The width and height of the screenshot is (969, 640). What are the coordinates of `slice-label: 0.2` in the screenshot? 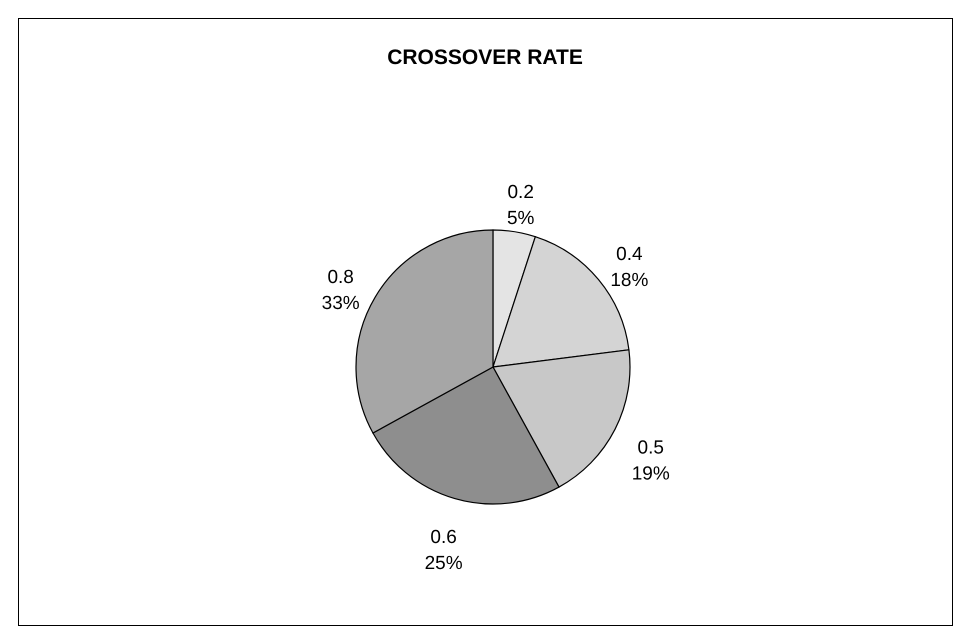 It's located at (520, 193).